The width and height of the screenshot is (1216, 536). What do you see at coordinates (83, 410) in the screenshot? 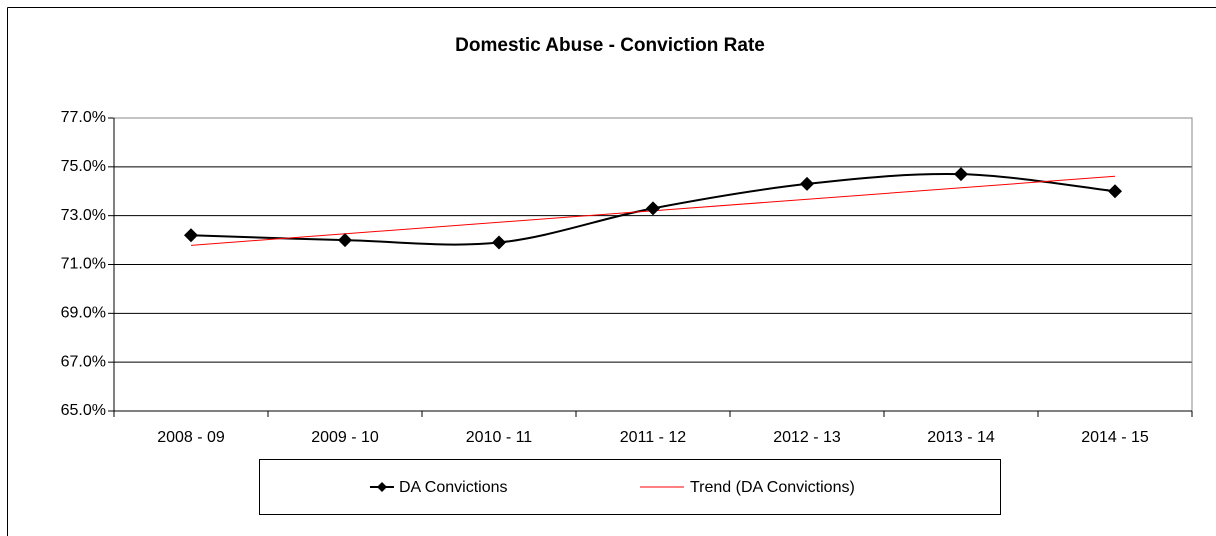
I see `y-tick-label: 65.0%` at bounding box center [83, 410].